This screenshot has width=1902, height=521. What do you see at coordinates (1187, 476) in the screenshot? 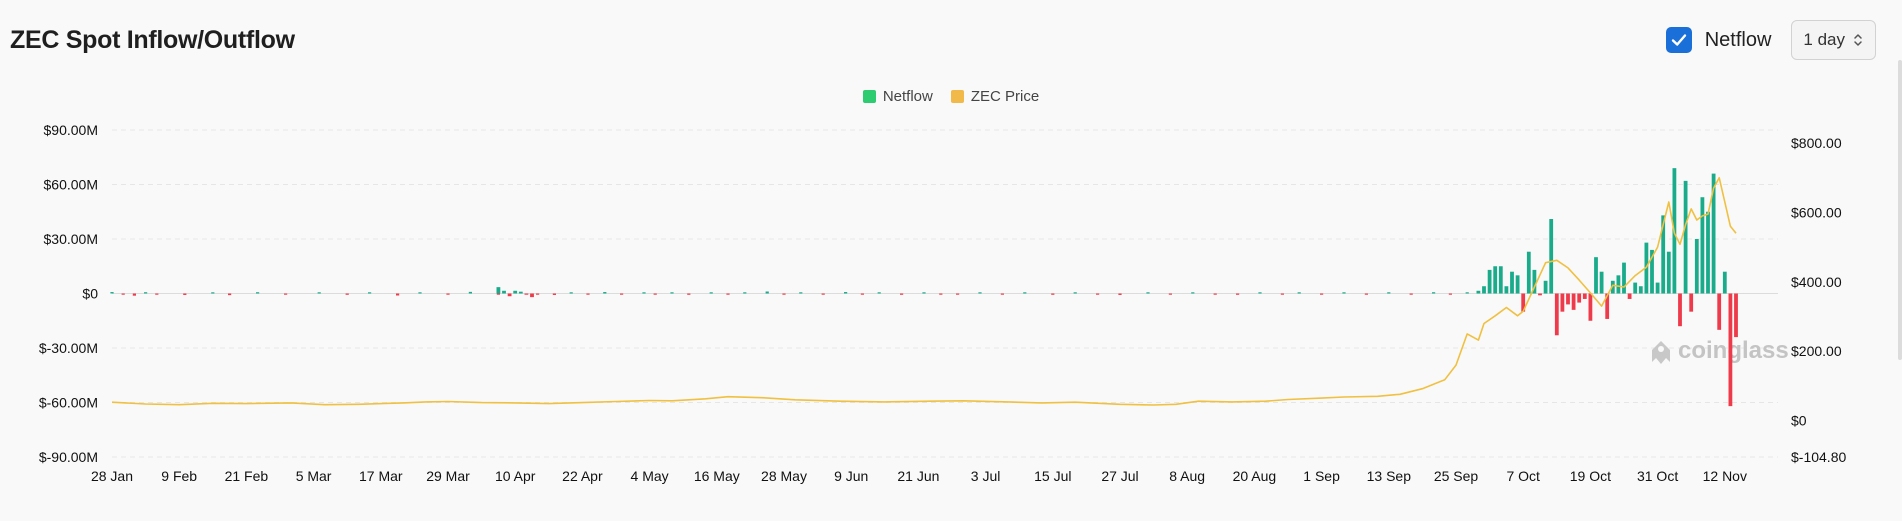
I see `x-tick-label: 8 Aug` at bounding box center [1187, 476].